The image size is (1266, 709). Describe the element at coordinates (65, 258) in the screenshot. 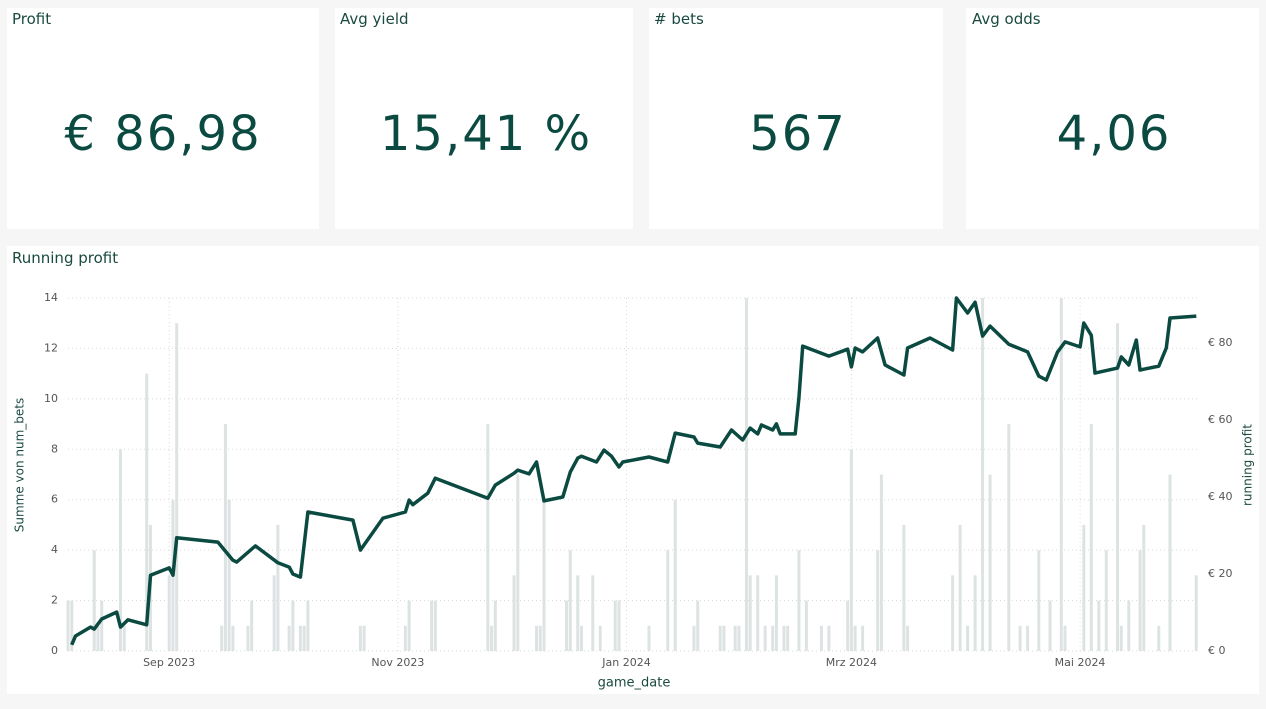

I see `chart-title: Running profit` at that location.